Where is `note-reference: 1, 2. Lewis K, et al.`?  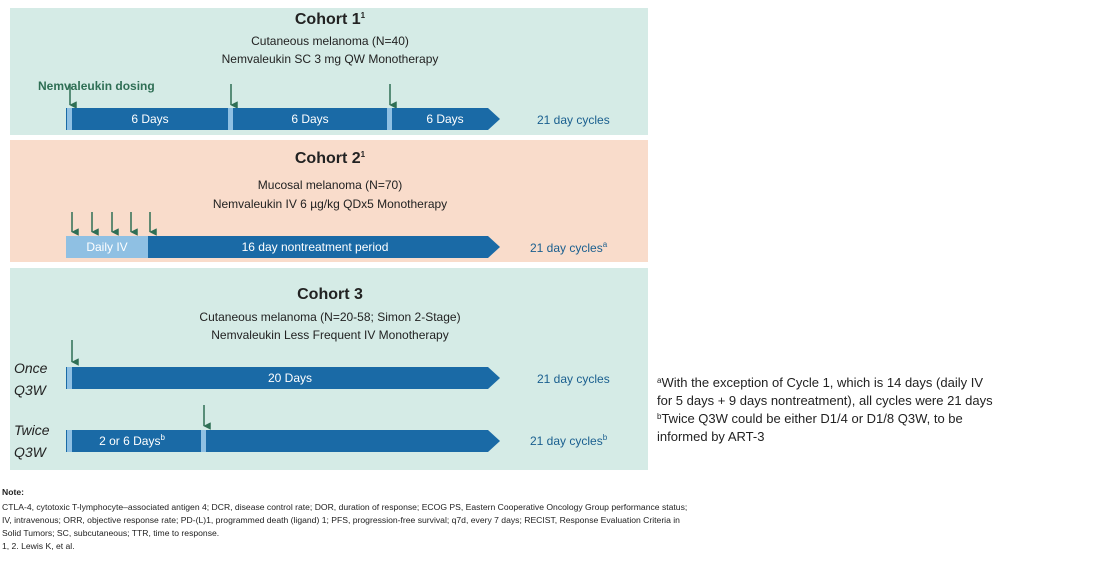
note-reference: 1, 2. Lewis K, et al. is located at coordinates (38, 546).